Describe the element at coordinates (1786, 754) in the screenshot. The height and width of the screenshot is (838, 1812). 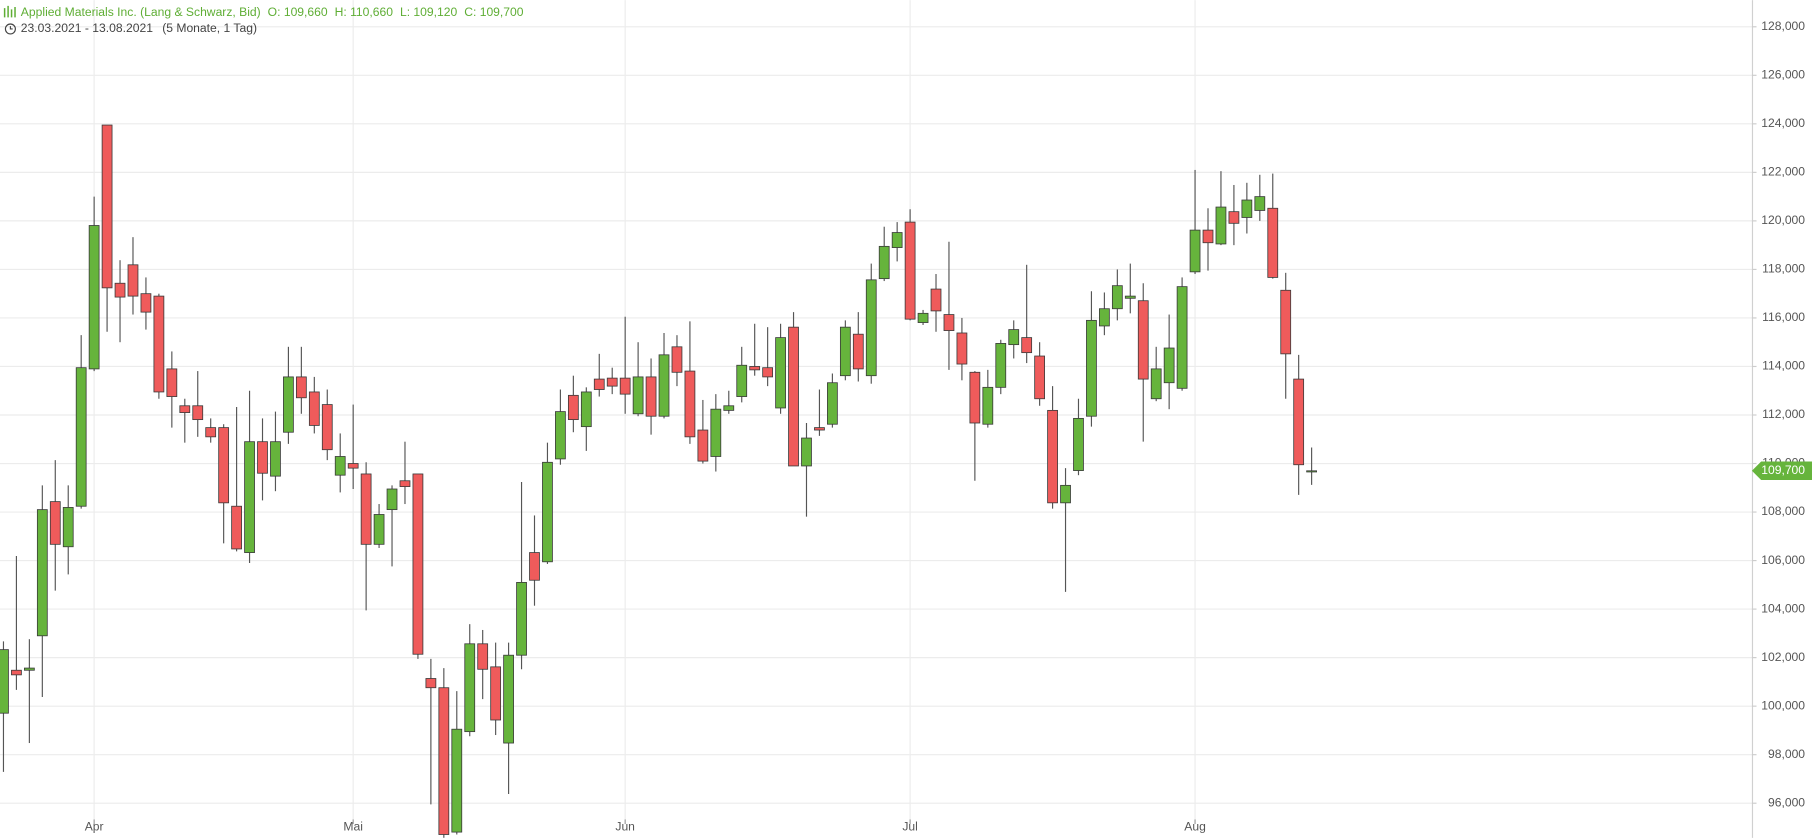
I see `y-tick-label: 98,000` at that location.